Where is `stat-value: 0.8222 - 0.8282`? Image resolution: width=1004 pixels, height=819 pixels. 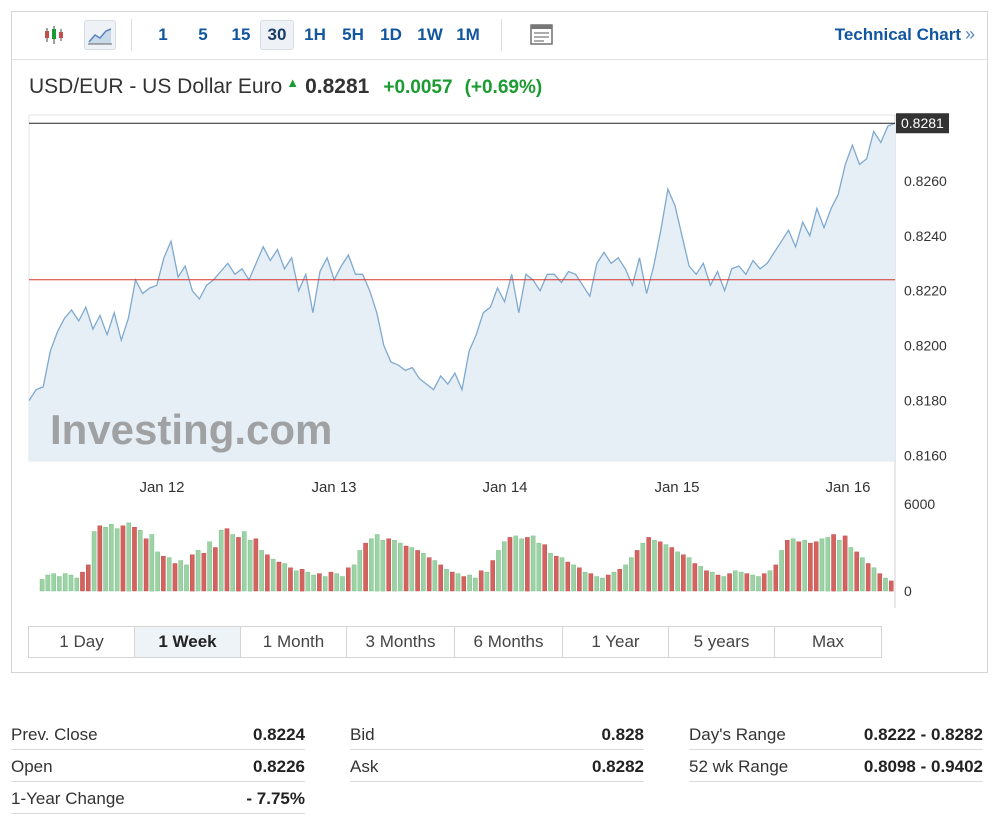
stat-value: 0.8222 - 0.8282 is located at coordinates (923, 734).